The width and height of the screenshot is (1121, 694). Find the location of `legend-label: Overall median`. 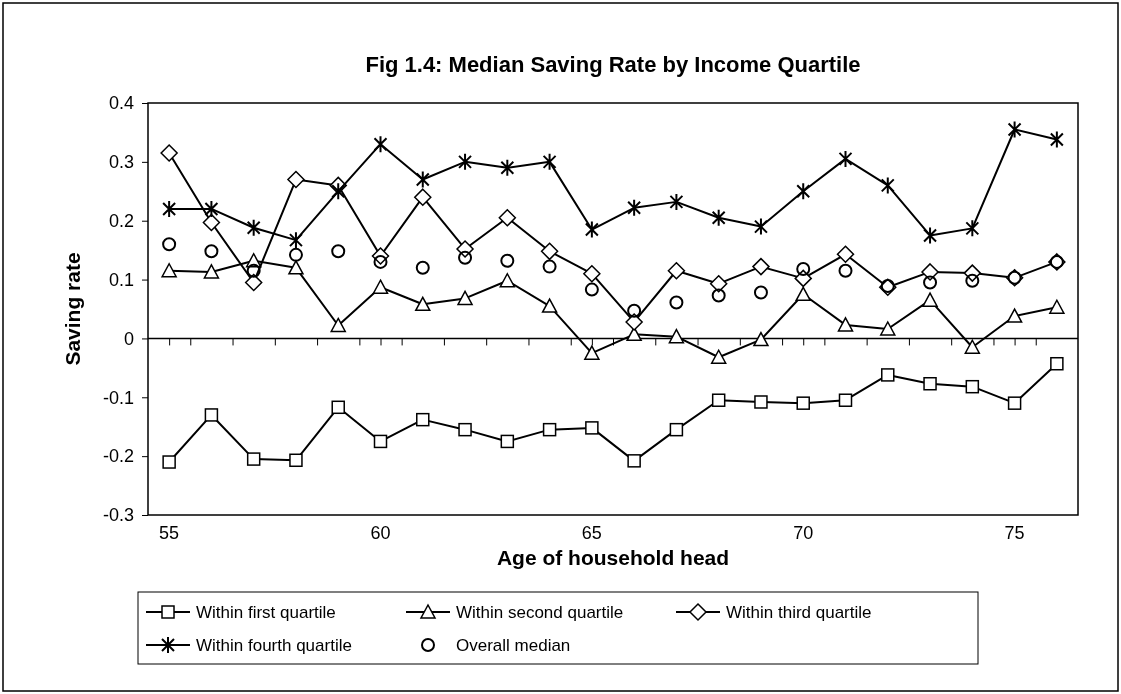

legend-label: Overall median is located at coordinates (513, 645).